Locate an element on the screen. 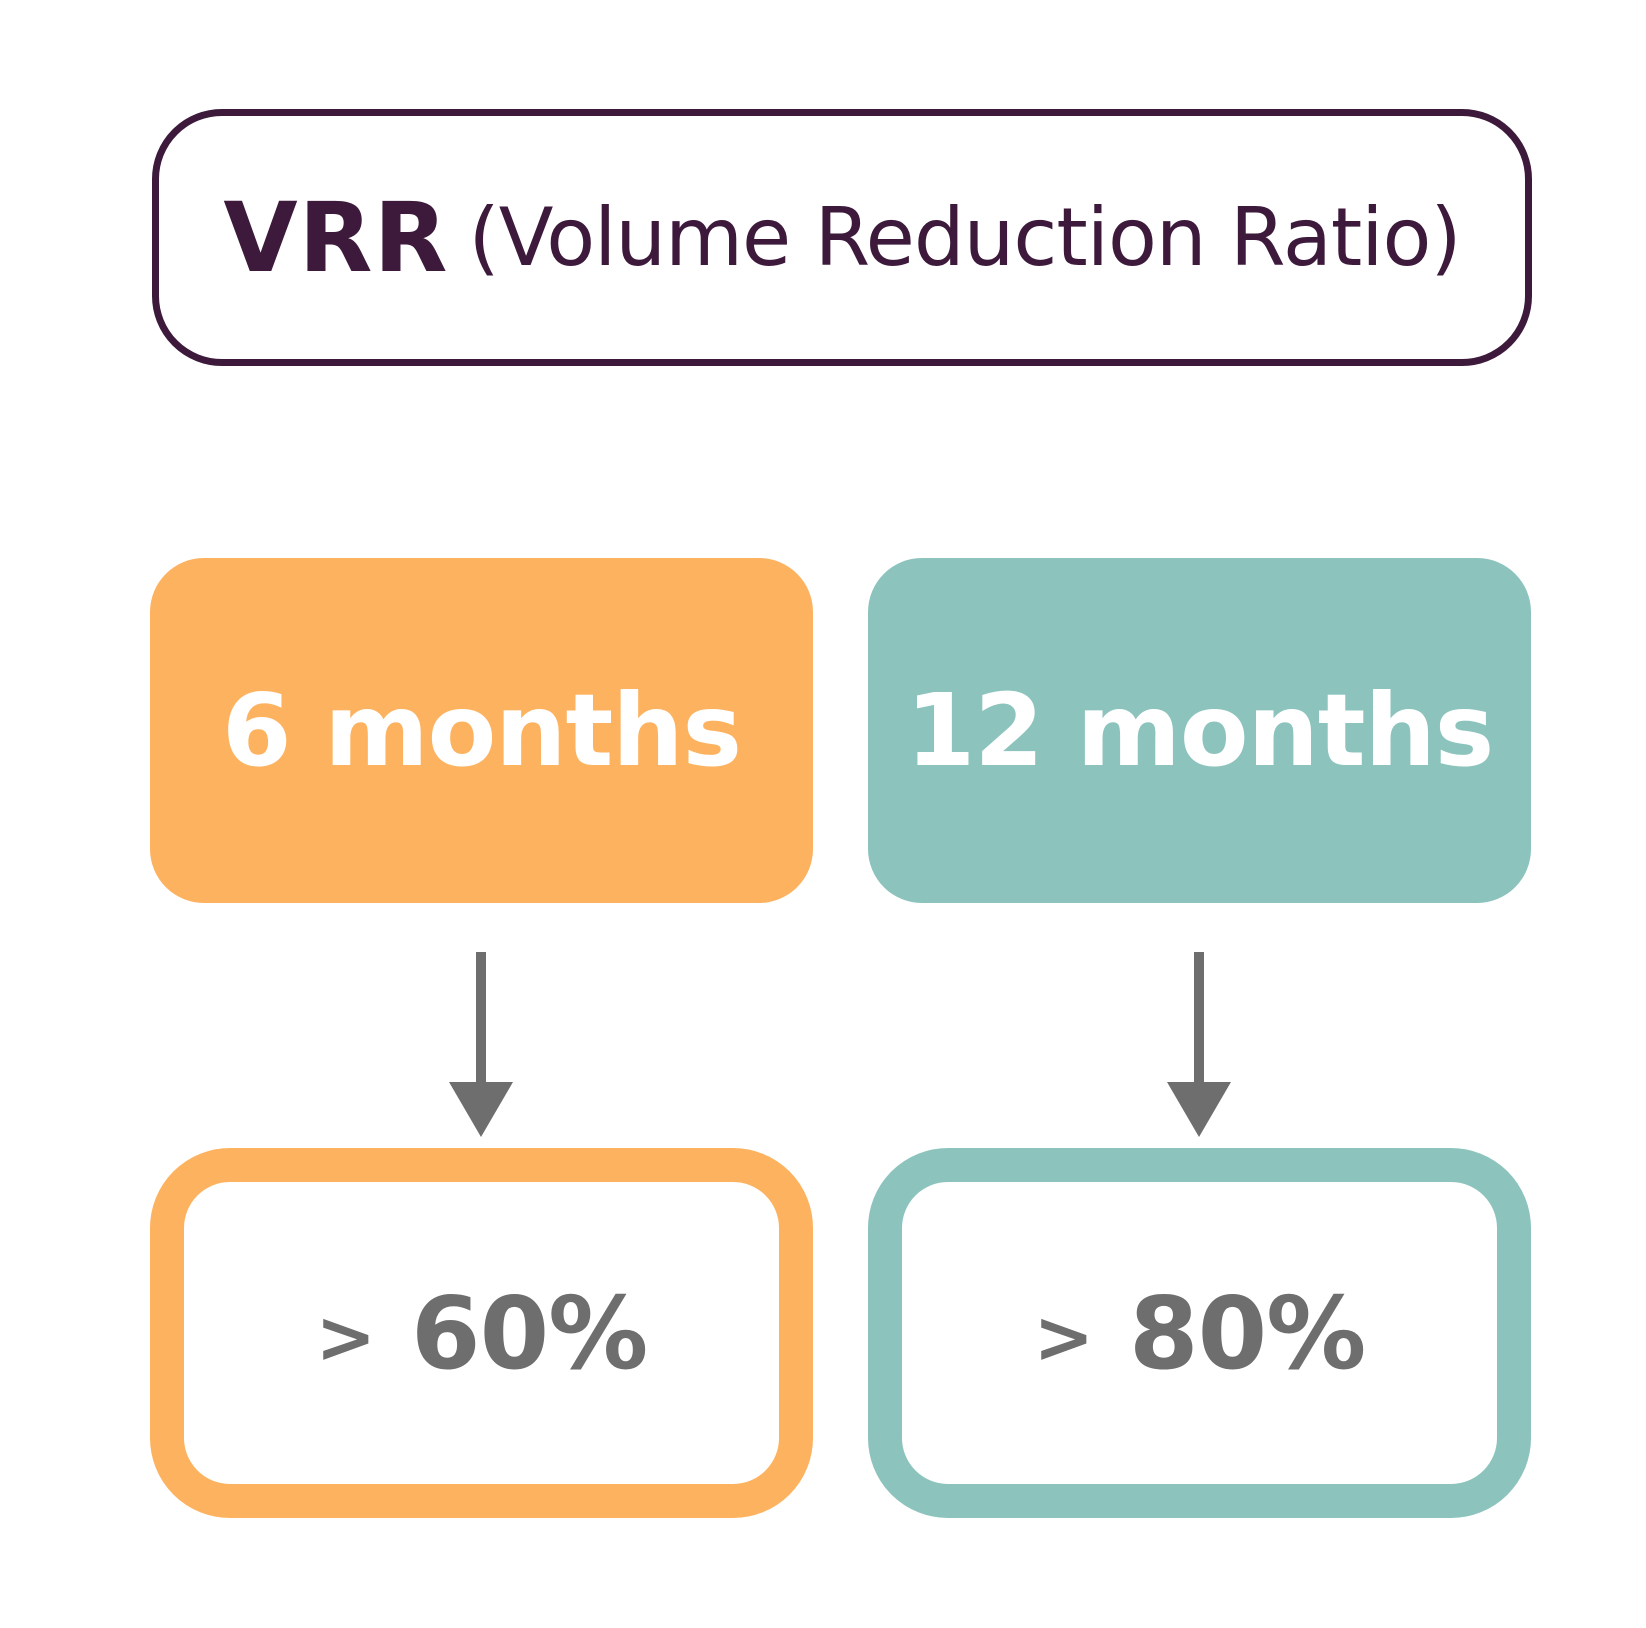  title-abbreviation: VRR is located at coordinates (336, 237).